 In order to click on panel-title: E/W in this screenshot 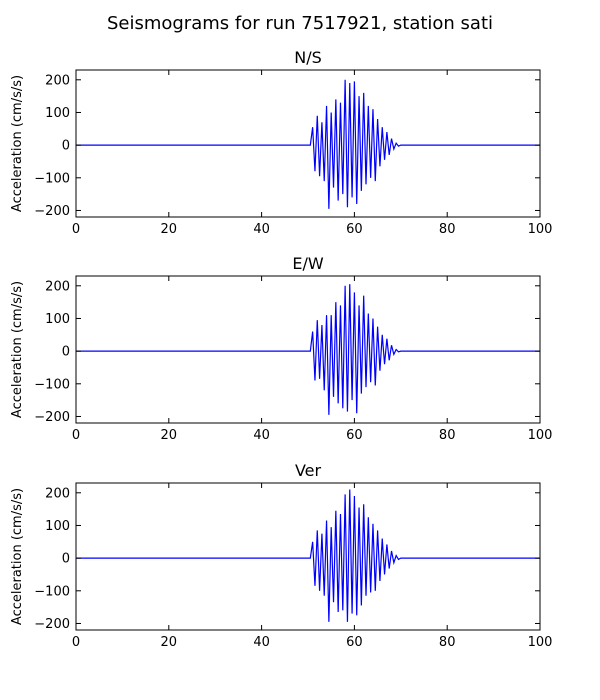, I will do `click(308, 263)`.